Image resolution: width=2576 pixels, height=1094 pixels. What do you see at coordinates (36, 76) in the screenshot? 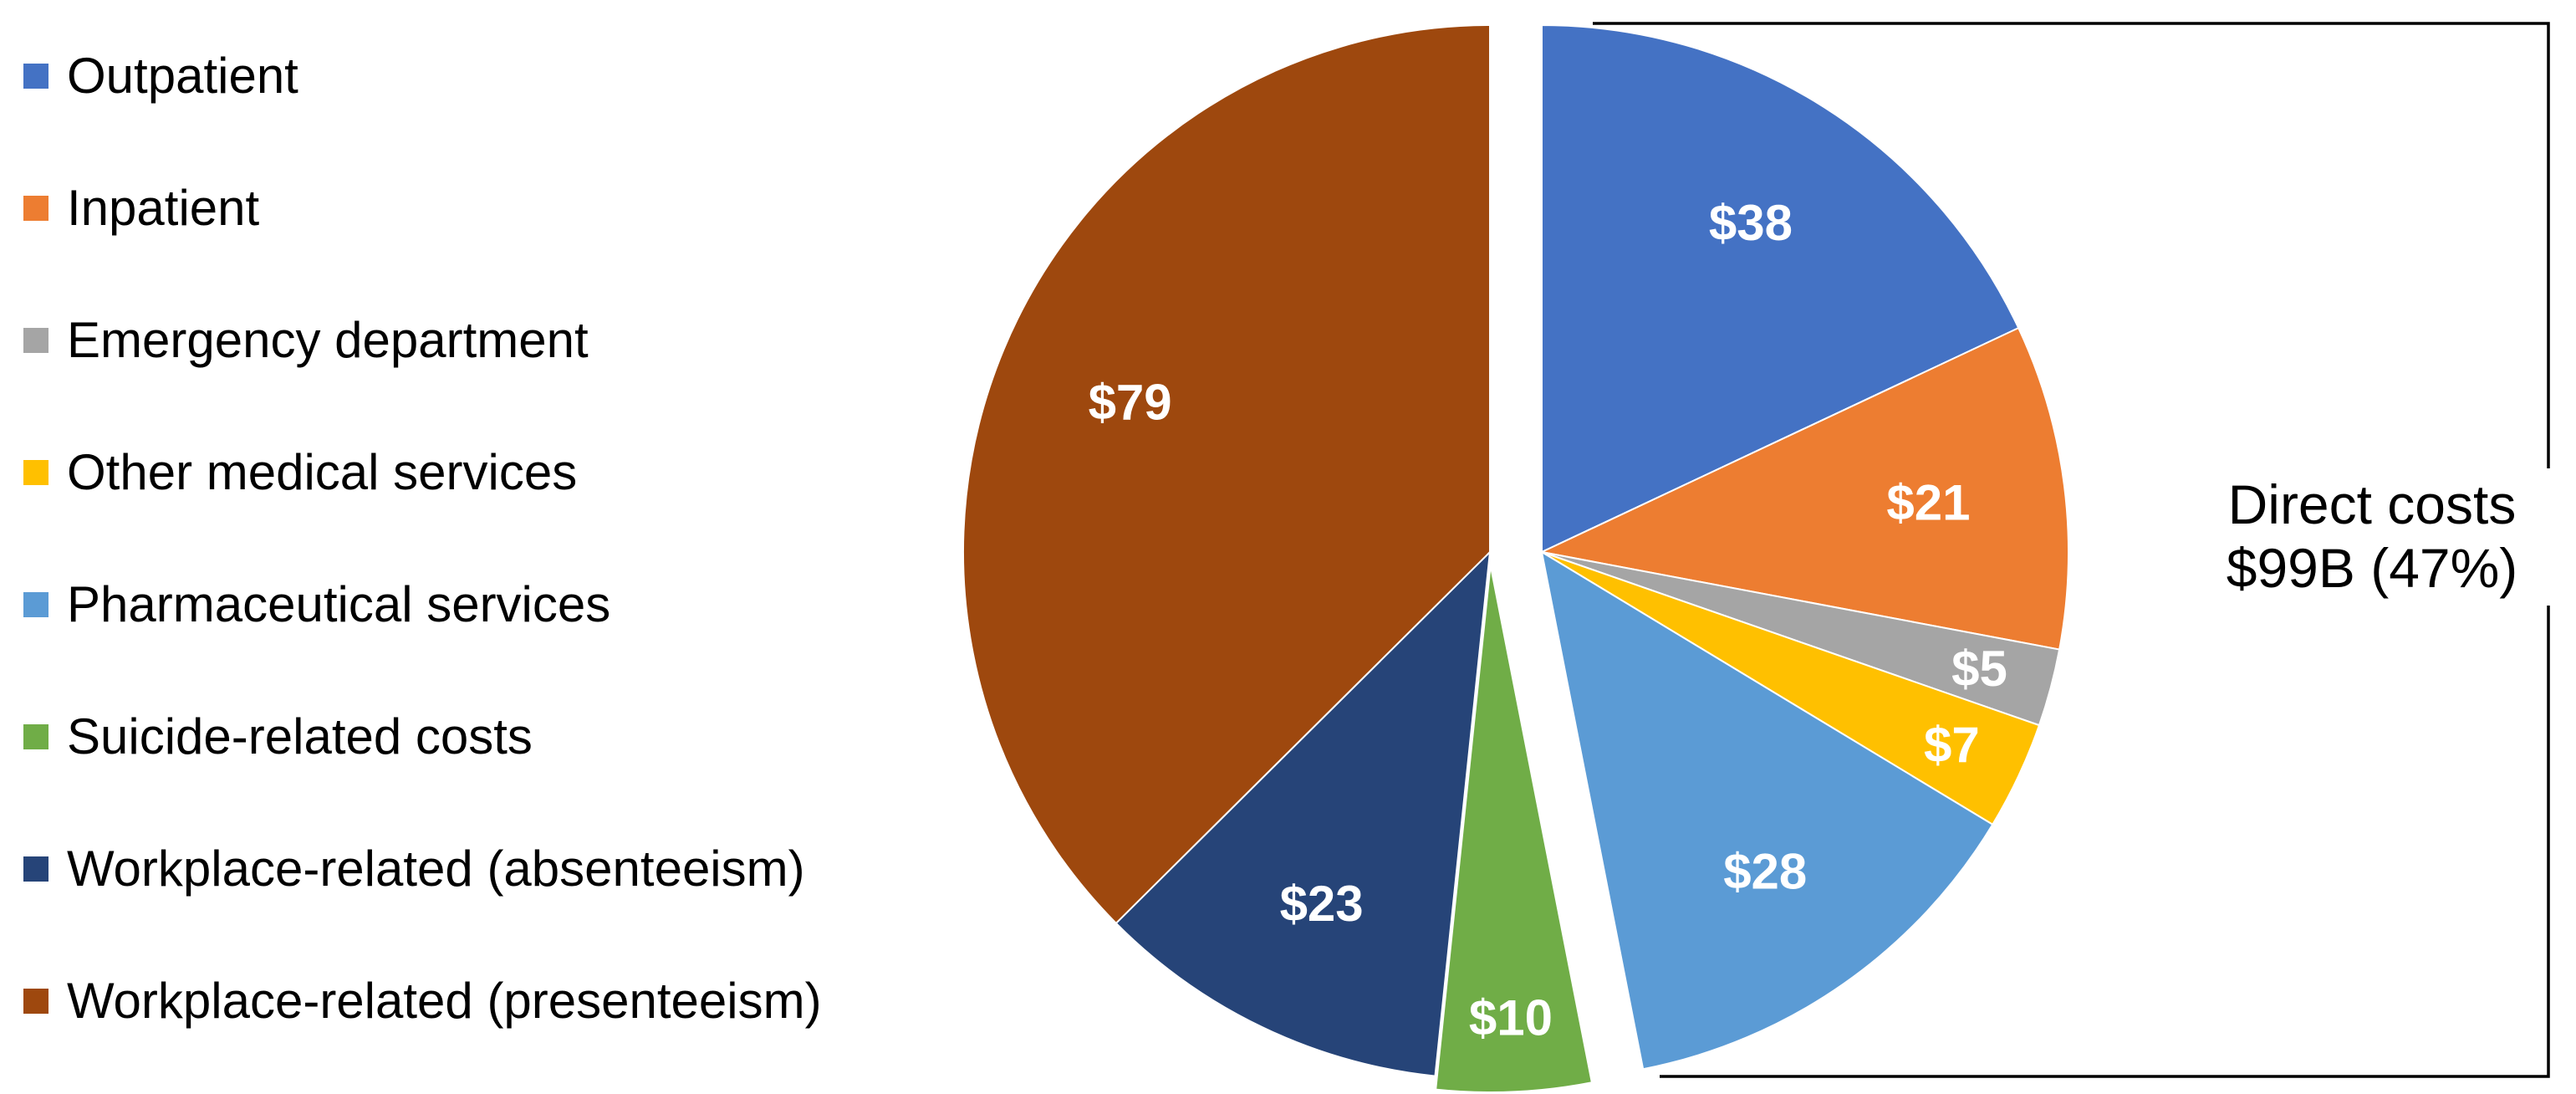
I see `legend-swatch-outpatient` at bounding box center [36, 76].